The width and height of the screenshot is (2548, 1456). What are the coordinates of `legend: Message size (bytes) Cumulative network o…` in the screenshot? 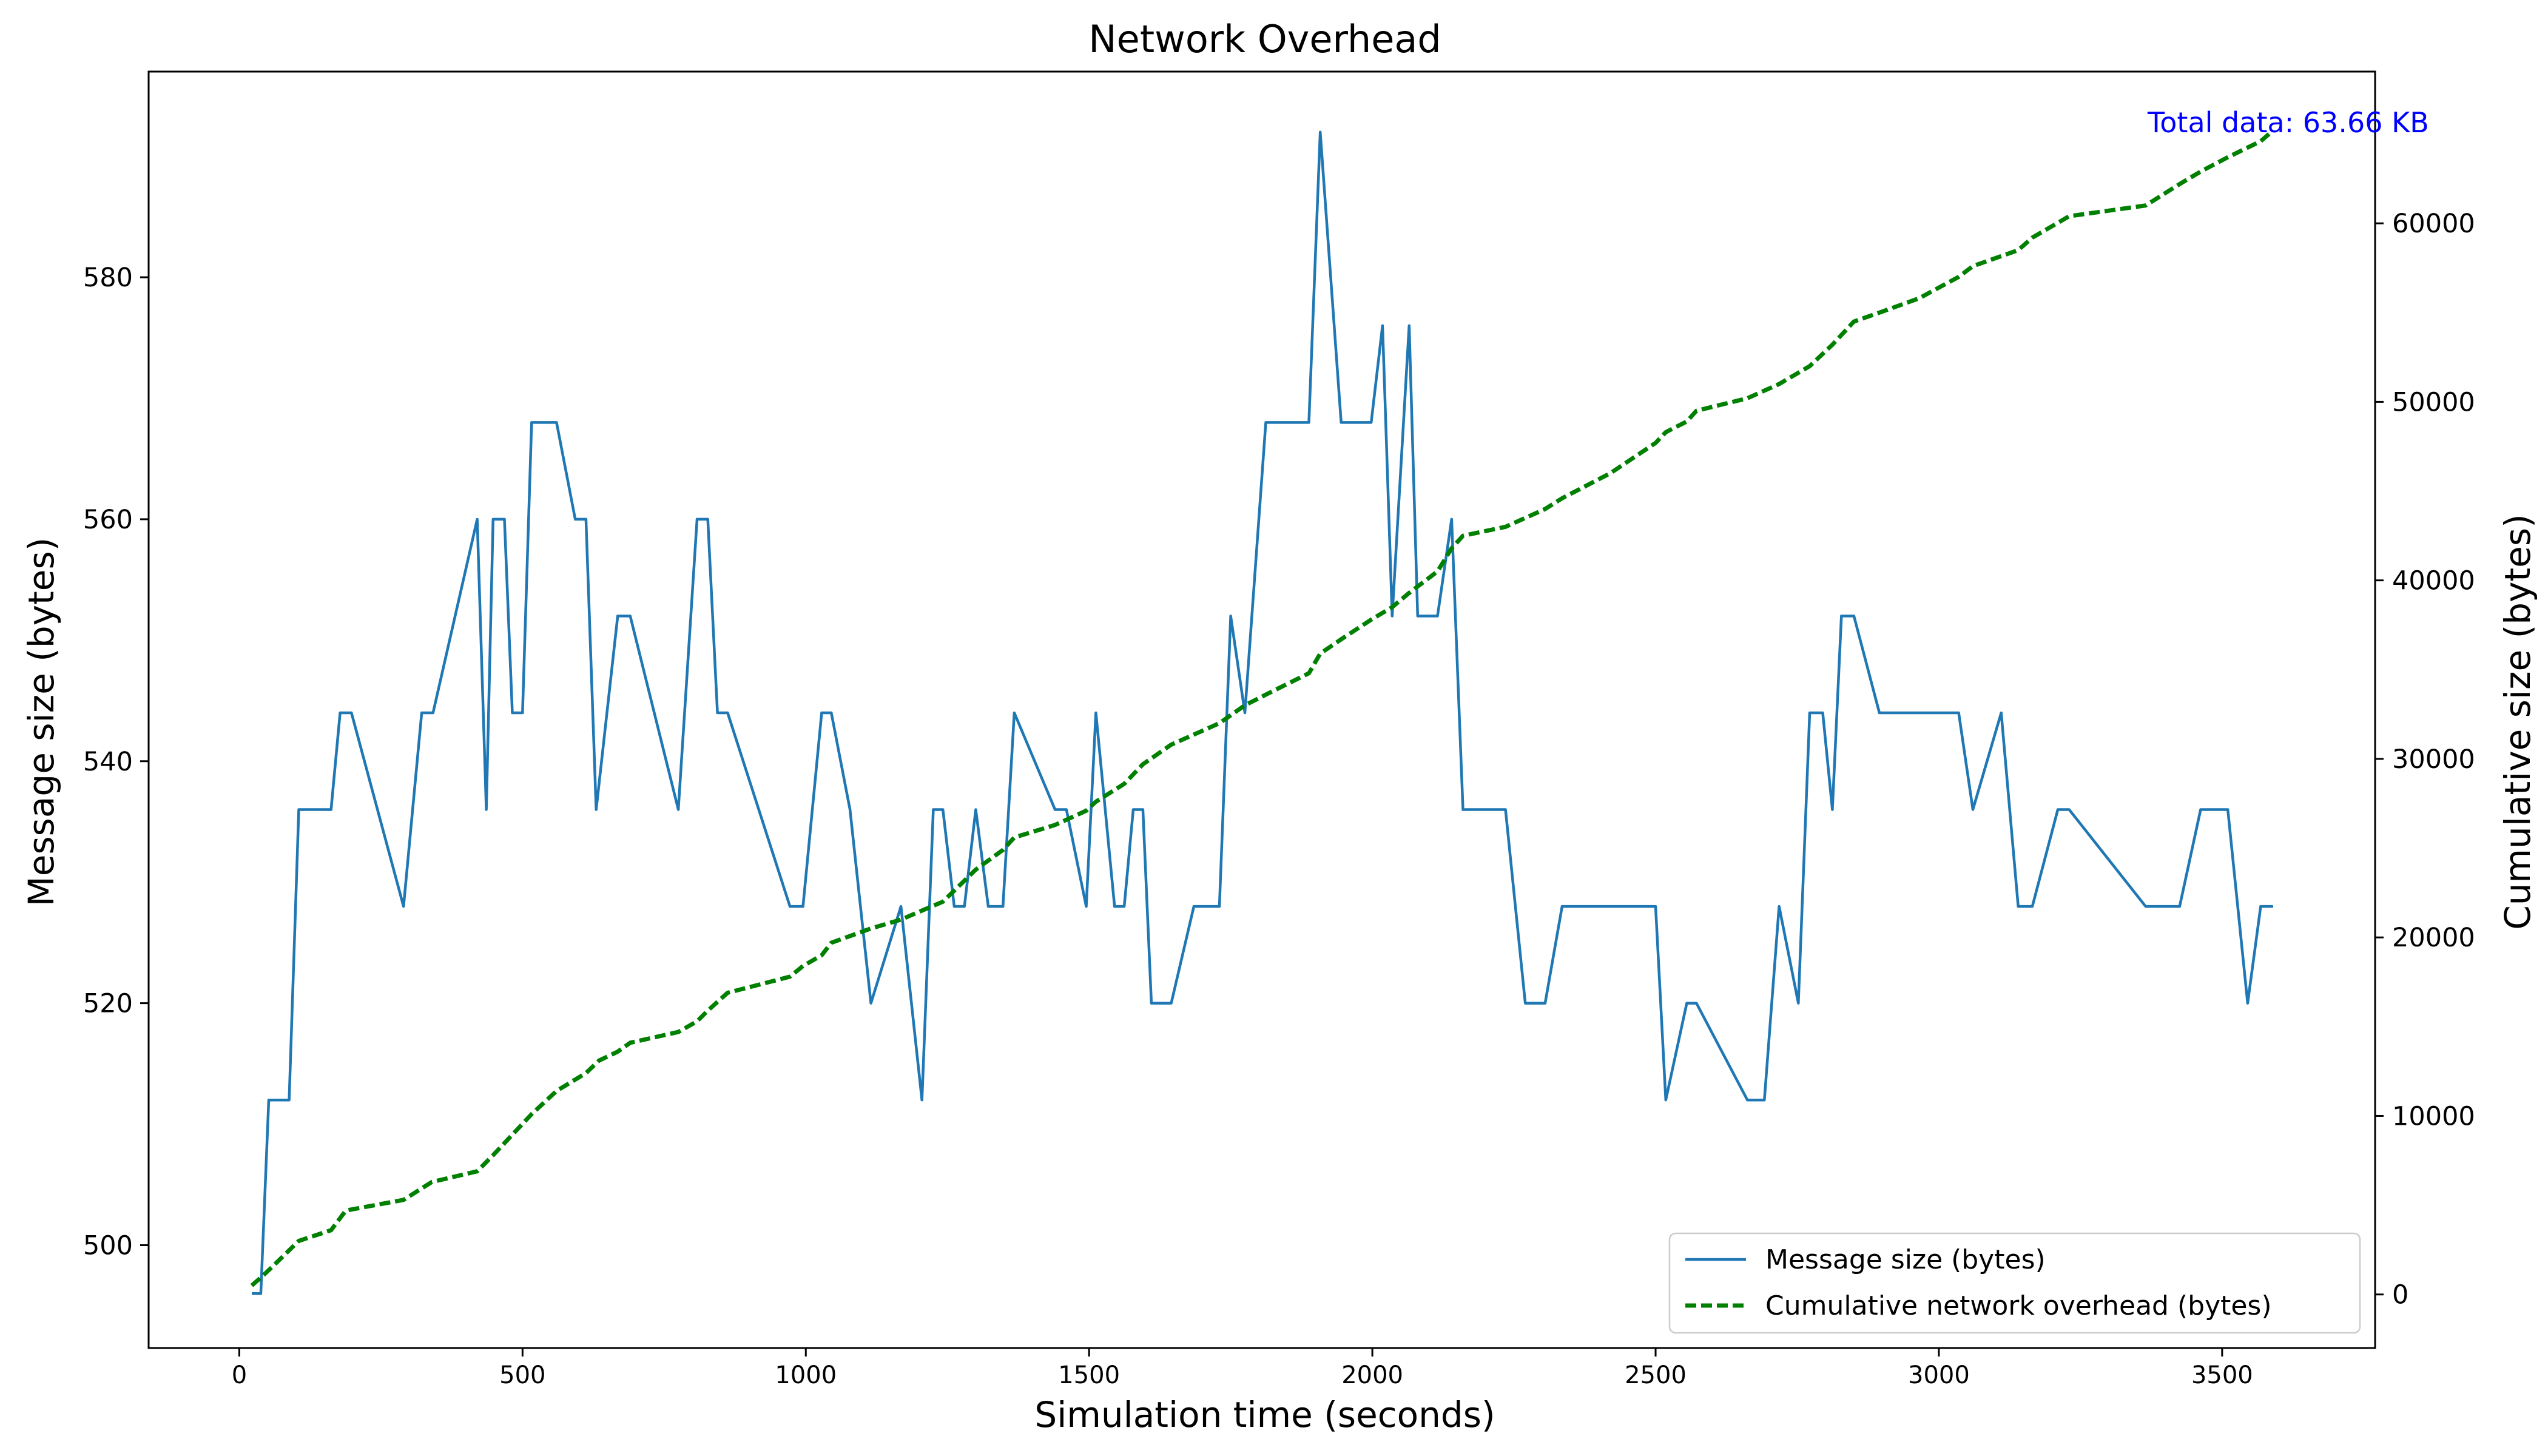 It's located at (2014, 1283).